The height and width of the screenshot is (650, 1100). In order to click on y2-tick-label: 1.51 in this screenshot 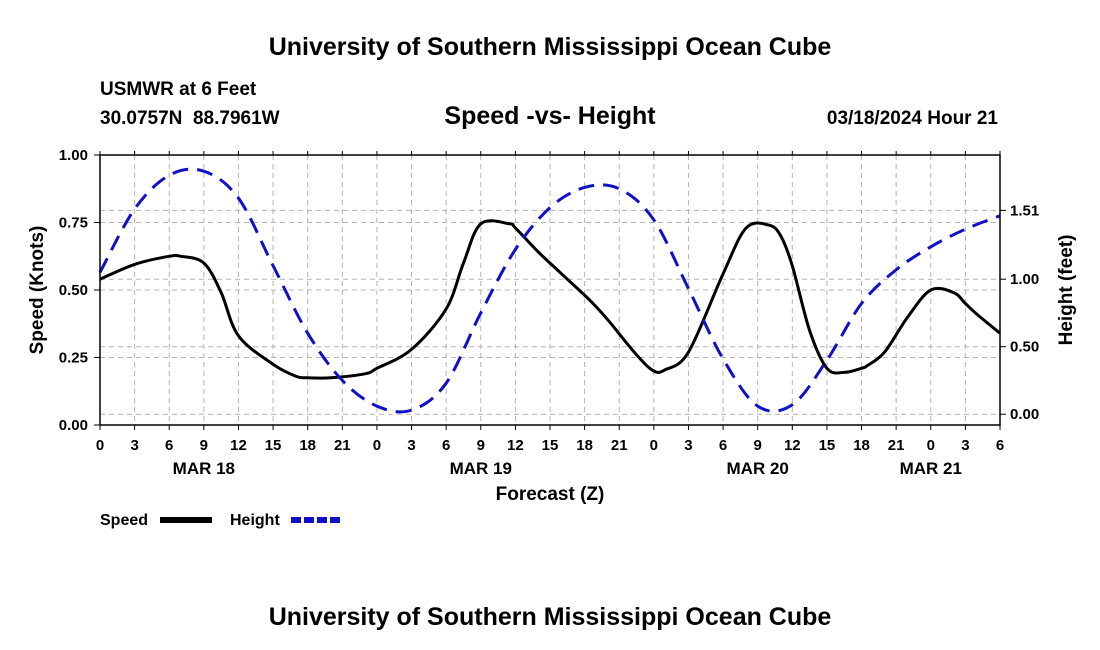, I will do `click(1024, 210)`.